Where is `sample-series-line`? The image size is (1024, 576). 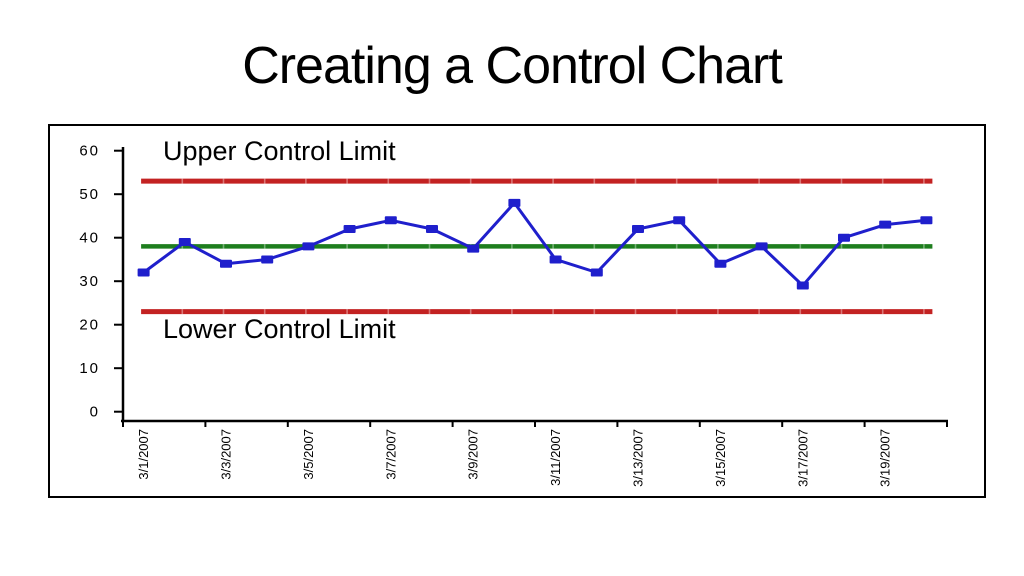 sample-series-line is located at coordinates (534, 244).